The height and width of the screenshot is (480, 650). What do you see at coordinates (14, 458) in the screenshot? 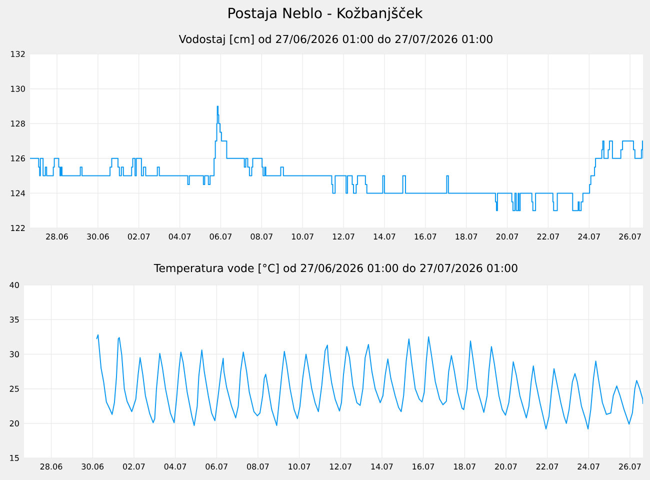
I see `y-tick-label: 15` at bounding box center [14, 458].